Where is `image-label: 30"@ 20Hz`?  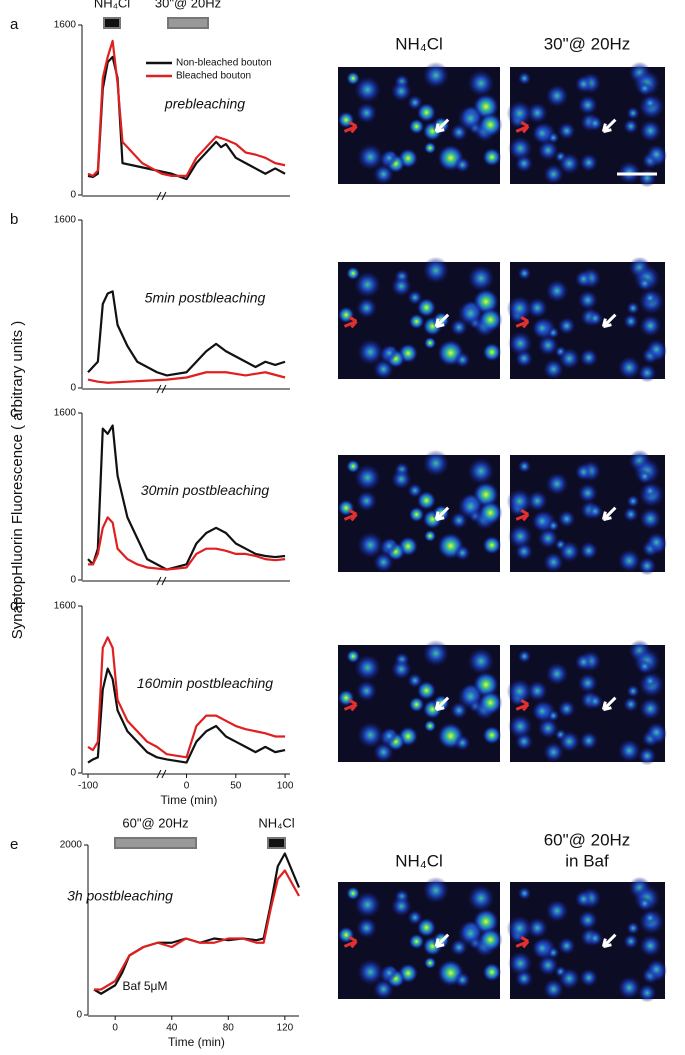 image-label: 30"@ 20Hz is located at coordinates (587, 43).